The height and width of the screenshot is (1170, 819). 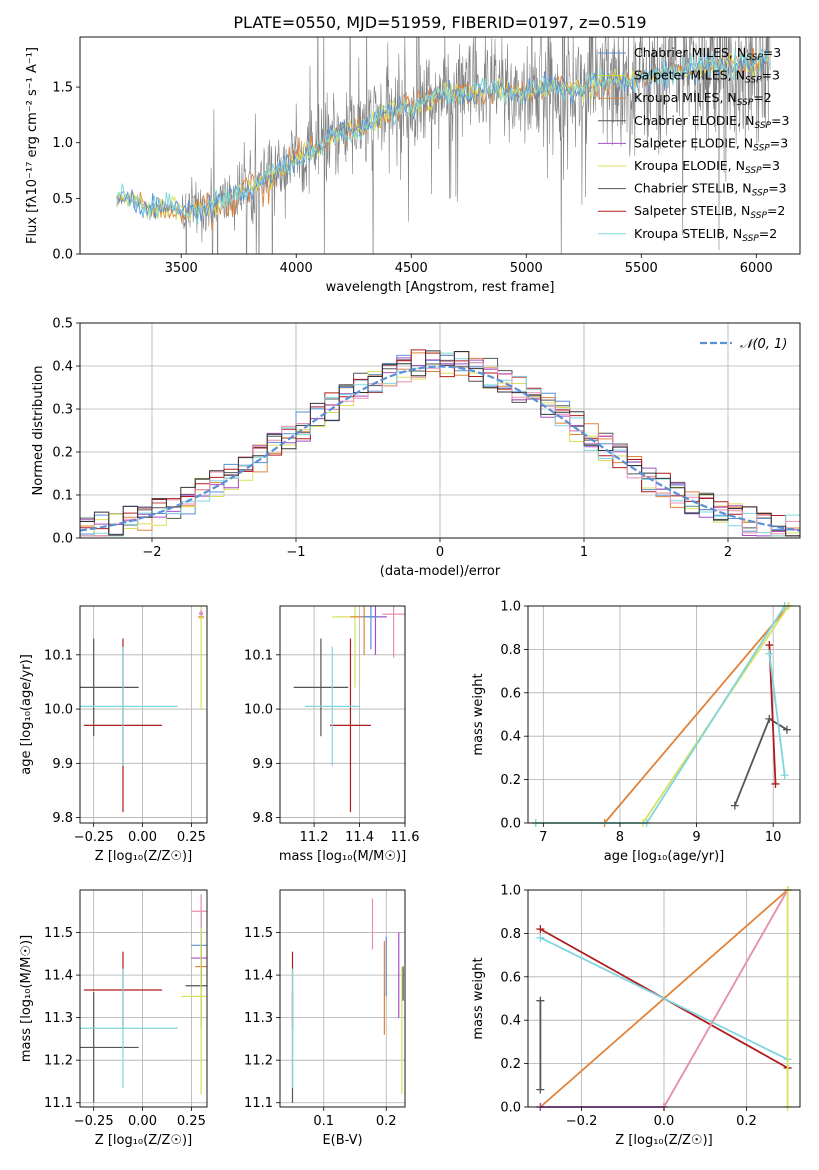 I want to click on x-tick-label: 11.4, so click(x=359, y=837).